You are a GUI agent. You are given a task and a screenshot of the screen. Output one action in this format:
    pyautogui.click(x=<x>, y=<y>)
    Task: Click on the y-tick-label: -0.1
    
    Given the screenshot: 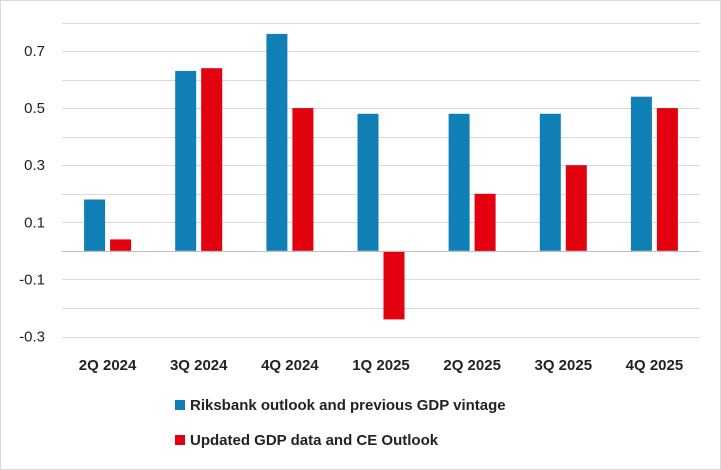 What is the action you would take?
    pyautogui.click(x=32, y=279)
    